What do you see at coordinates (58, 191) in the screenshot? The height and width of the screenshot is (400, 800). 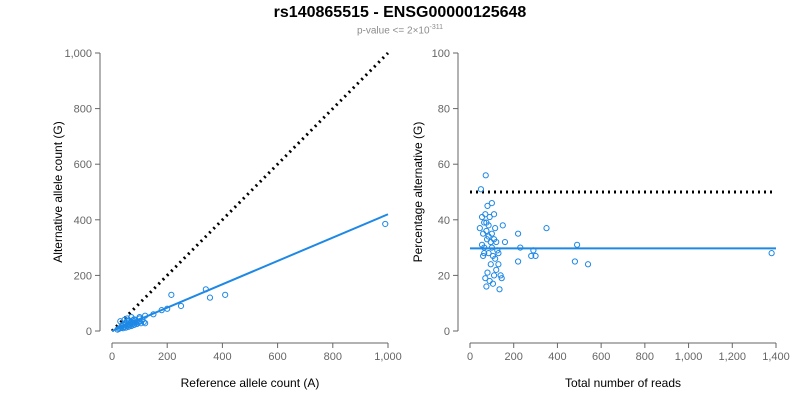 I see `y-axis-title: Alternative allele count (G)` at bounding box center [58, 191].